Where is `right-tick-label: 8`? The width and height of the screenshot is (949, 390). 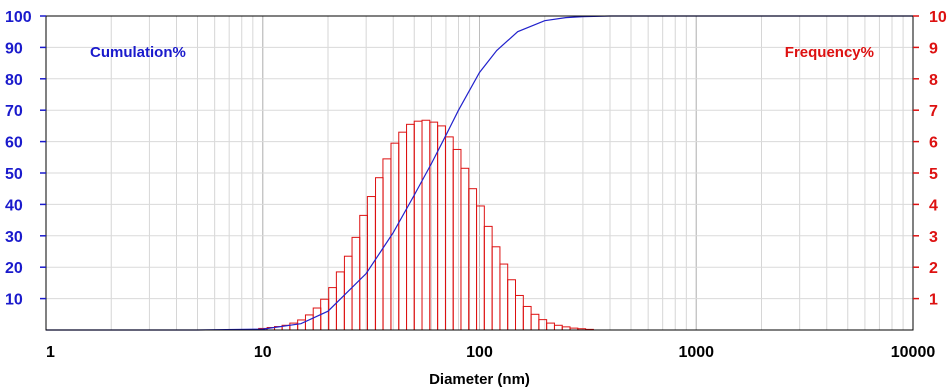
right-tick-label: 8 is located at coordinates (933, 80).